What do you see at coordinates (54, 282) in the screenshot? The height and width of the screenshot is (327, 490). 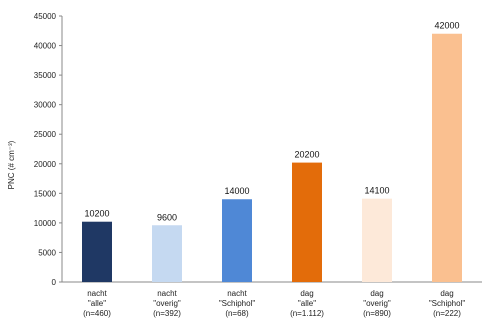 I see `y-tick-label: 0` at bounding box center [54, 282].